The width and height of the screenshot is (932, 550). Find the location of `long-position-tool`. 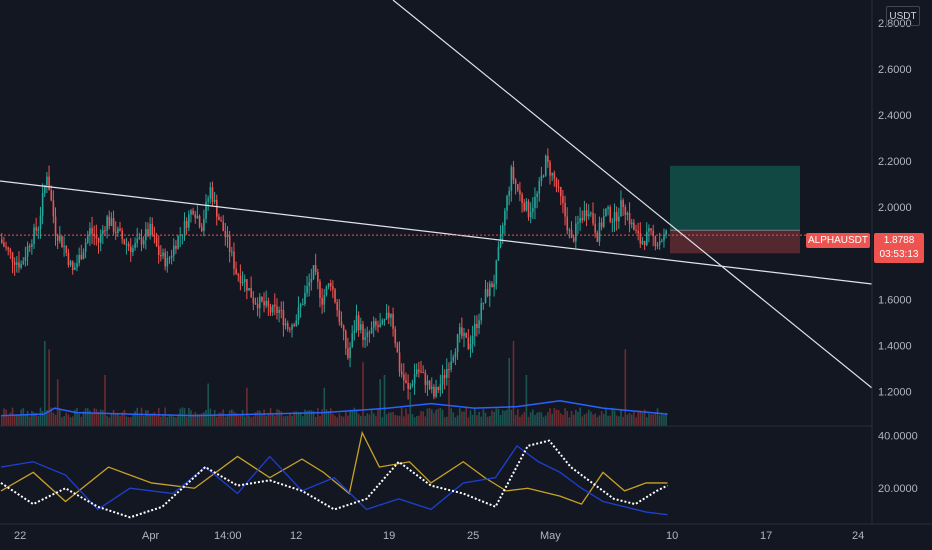

long-position-tool is located at coordinates (735, 209).